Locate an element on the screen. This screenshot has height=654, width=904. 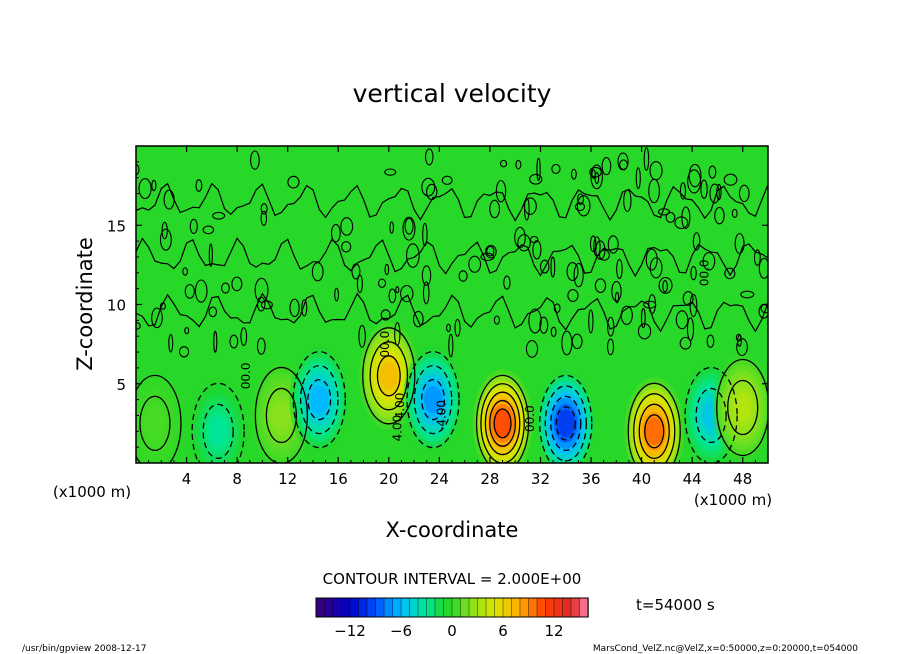
contour-labels: 4.004.00 -4.00 00.0 00.0 00.0 00.0 is located at coordinates (475, 350).